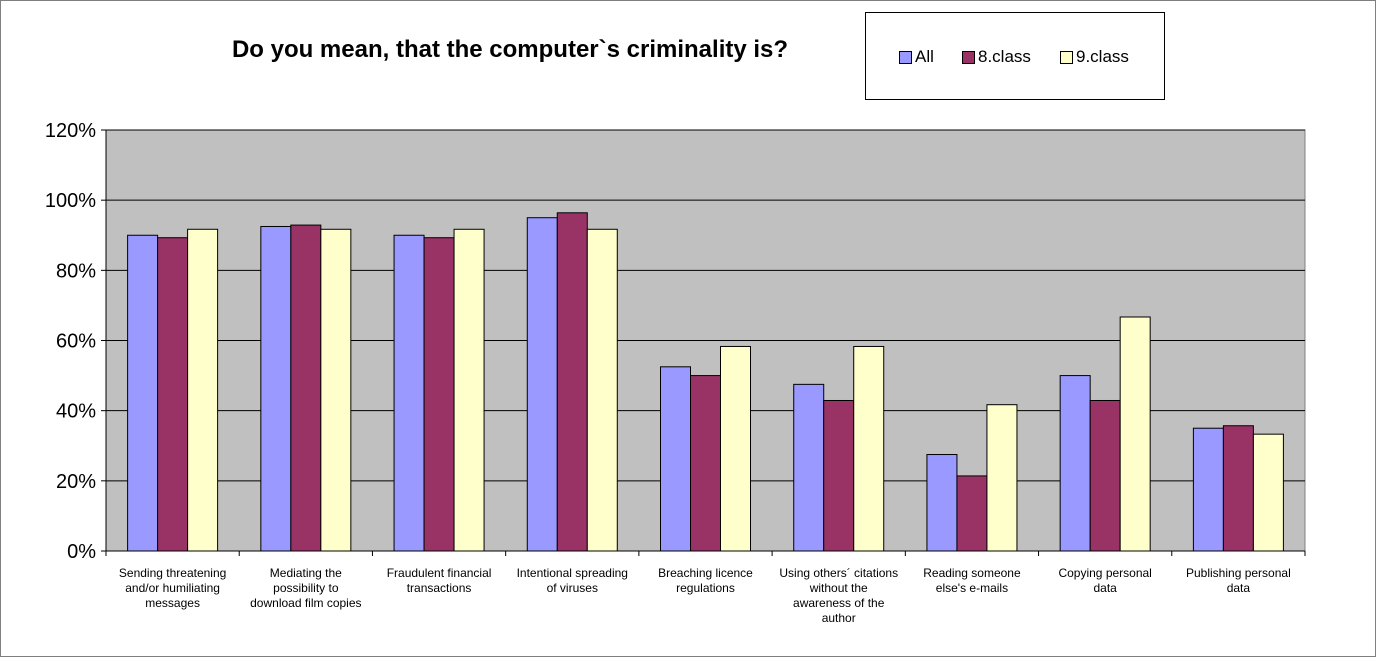  Describe the element at coordinates (81, 552) in the screenshot. I see `y-tick-label: 0%` at that location.